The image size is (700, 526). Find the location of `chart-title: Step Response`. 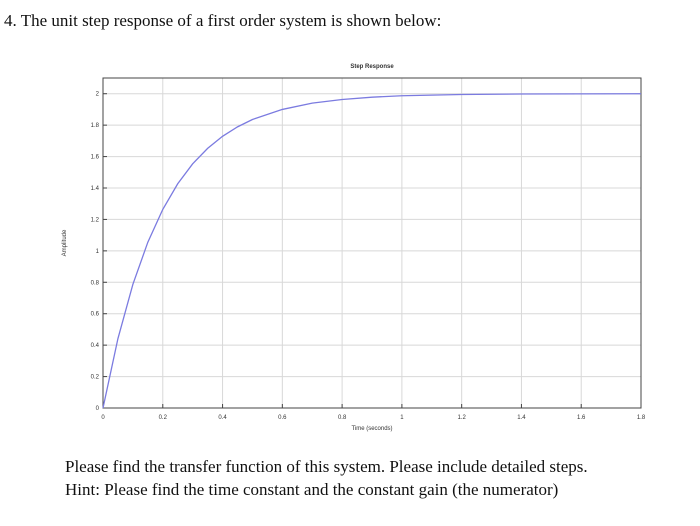

chart-title: Step Response is located at coordinates (372, 67).